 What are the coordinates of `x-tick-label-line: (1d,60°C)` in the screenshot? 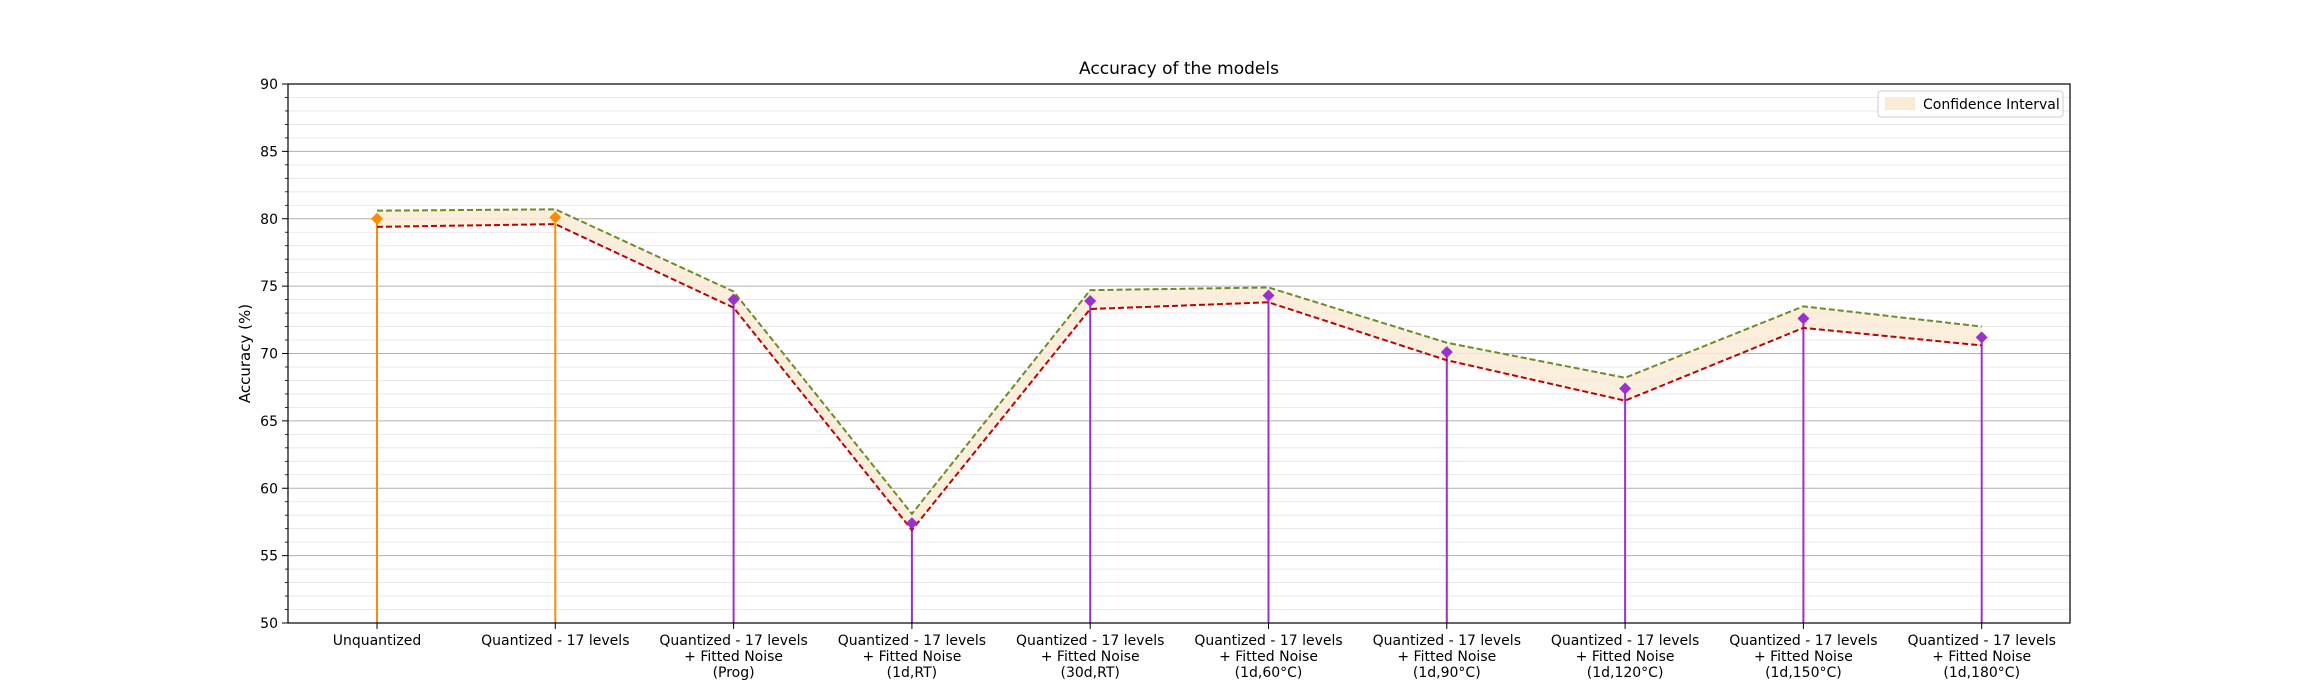 It's located at (1269, 673).